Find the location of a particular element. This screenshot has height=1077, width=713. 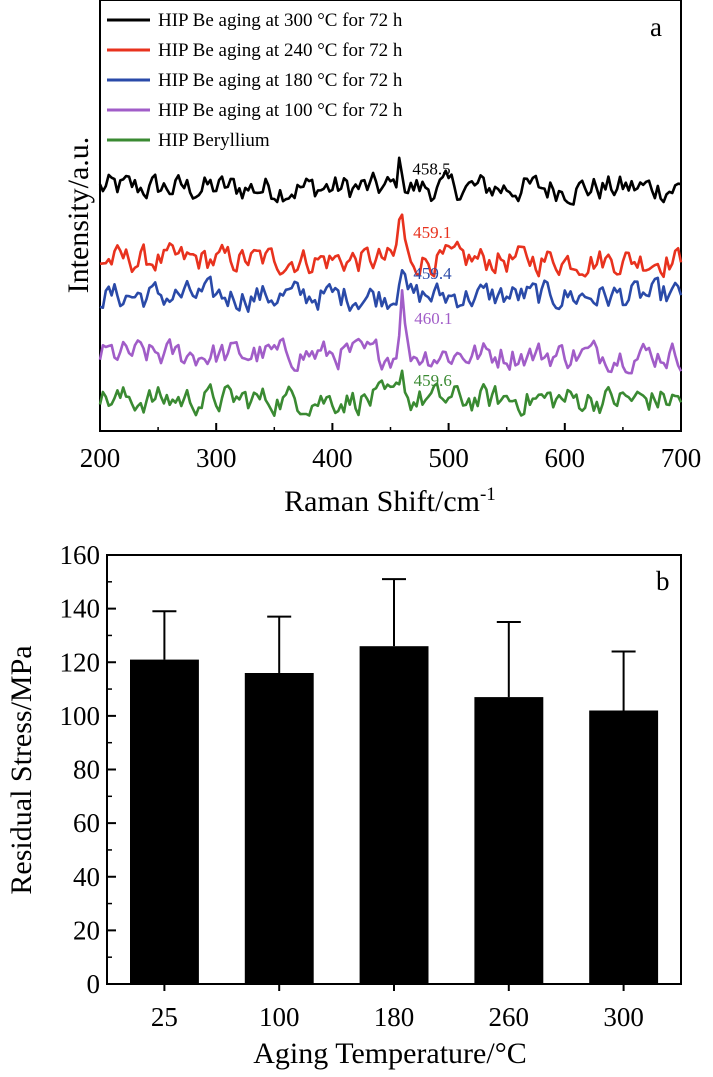

panel-a-x-axis-label-main: Raman Shift/cm is located at coordinates (382, 501).